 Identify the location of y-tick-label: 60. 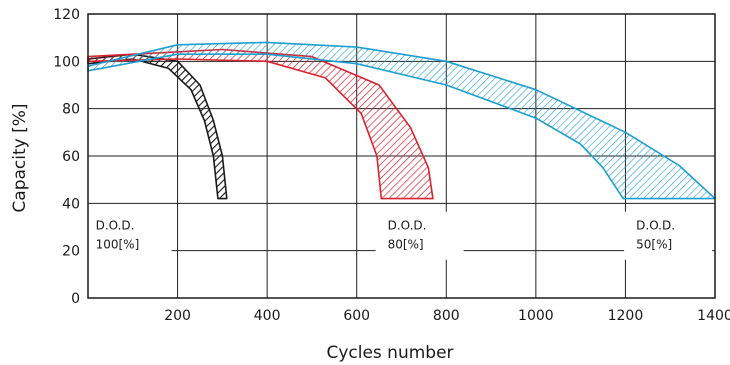
(71, 157).